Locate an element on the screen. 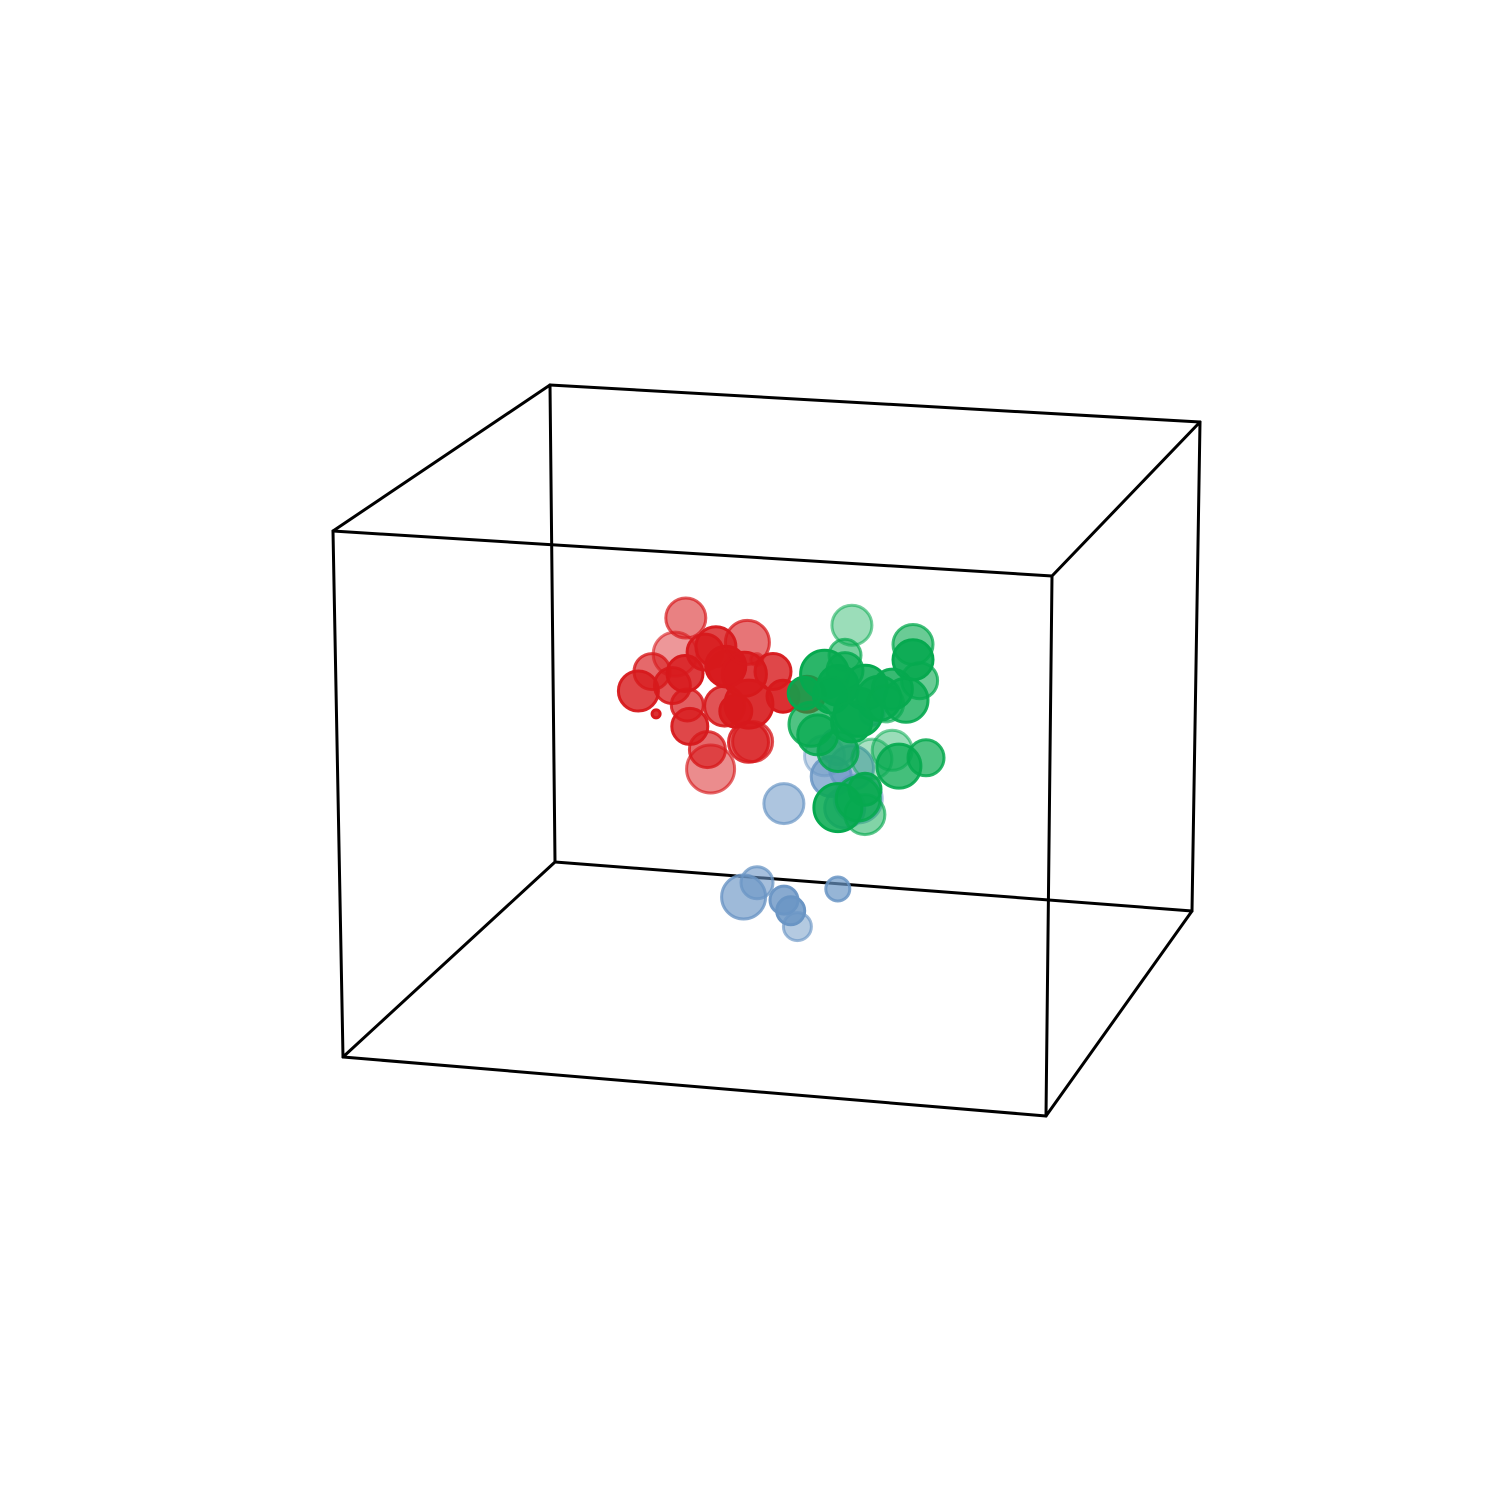  points-layer is located at coordinates (781, 769).